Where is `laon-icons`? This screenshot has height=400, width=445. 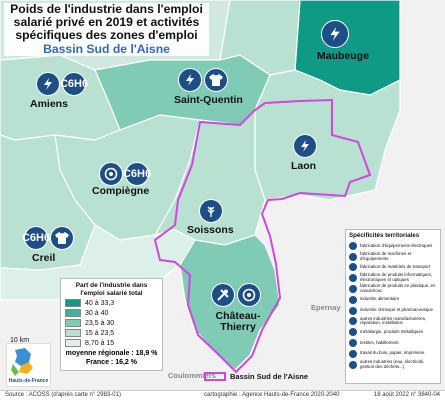 laon-icons is located at coordinates (305, 146).